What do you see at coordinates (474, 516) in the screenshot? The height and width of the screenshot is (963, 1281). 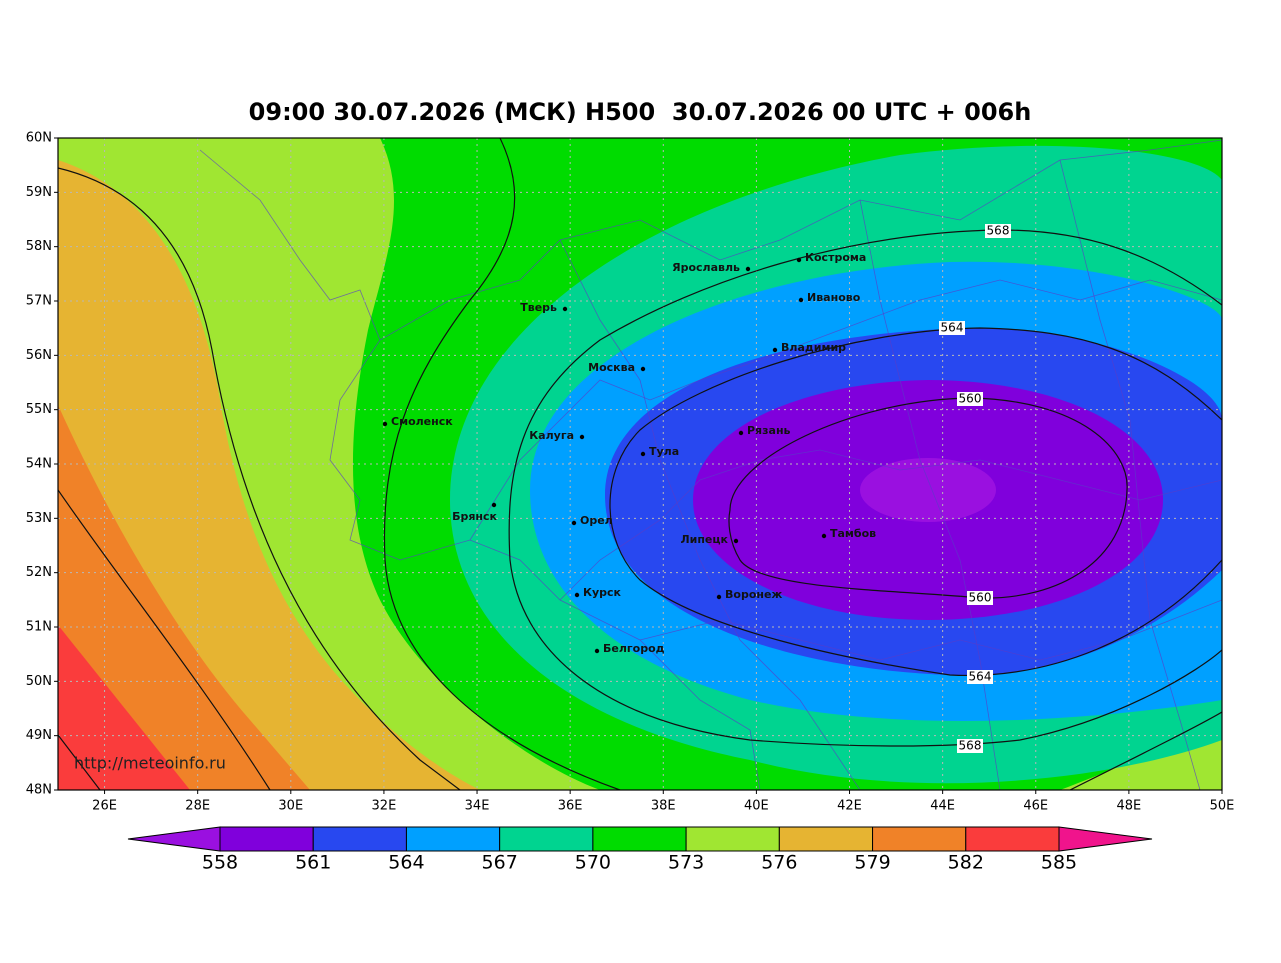 I see `city-label: Брянск` at bounding box center [474, 516].